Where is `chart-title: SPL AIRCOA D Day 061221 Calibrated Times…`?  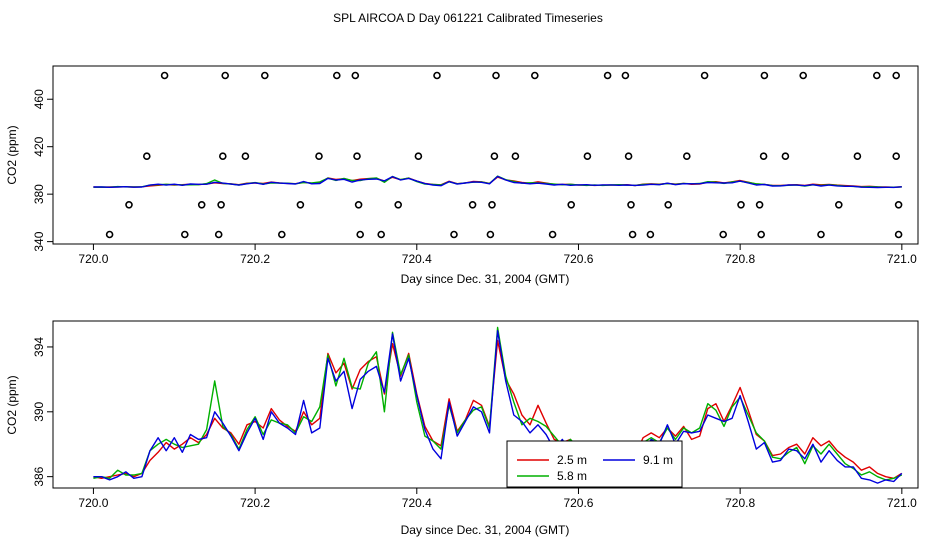
chart-title: SPL AIRCOA D Day 061221 Calibrated Times… is located at coordinates (468, 18).